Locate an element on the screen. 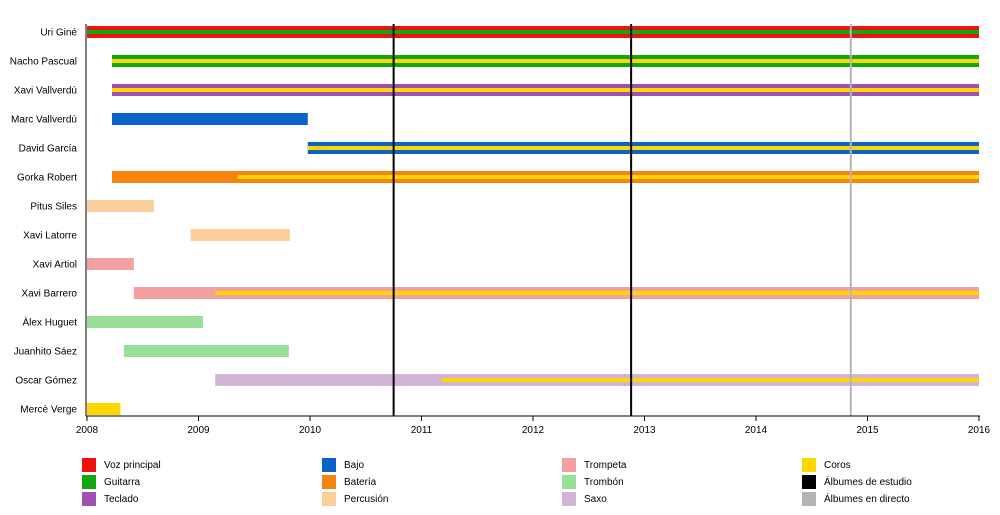 Image resolution: width=1000 pixels, height=515 pixels. member-label: Pitus Siles is located at coordinates (53, 207).